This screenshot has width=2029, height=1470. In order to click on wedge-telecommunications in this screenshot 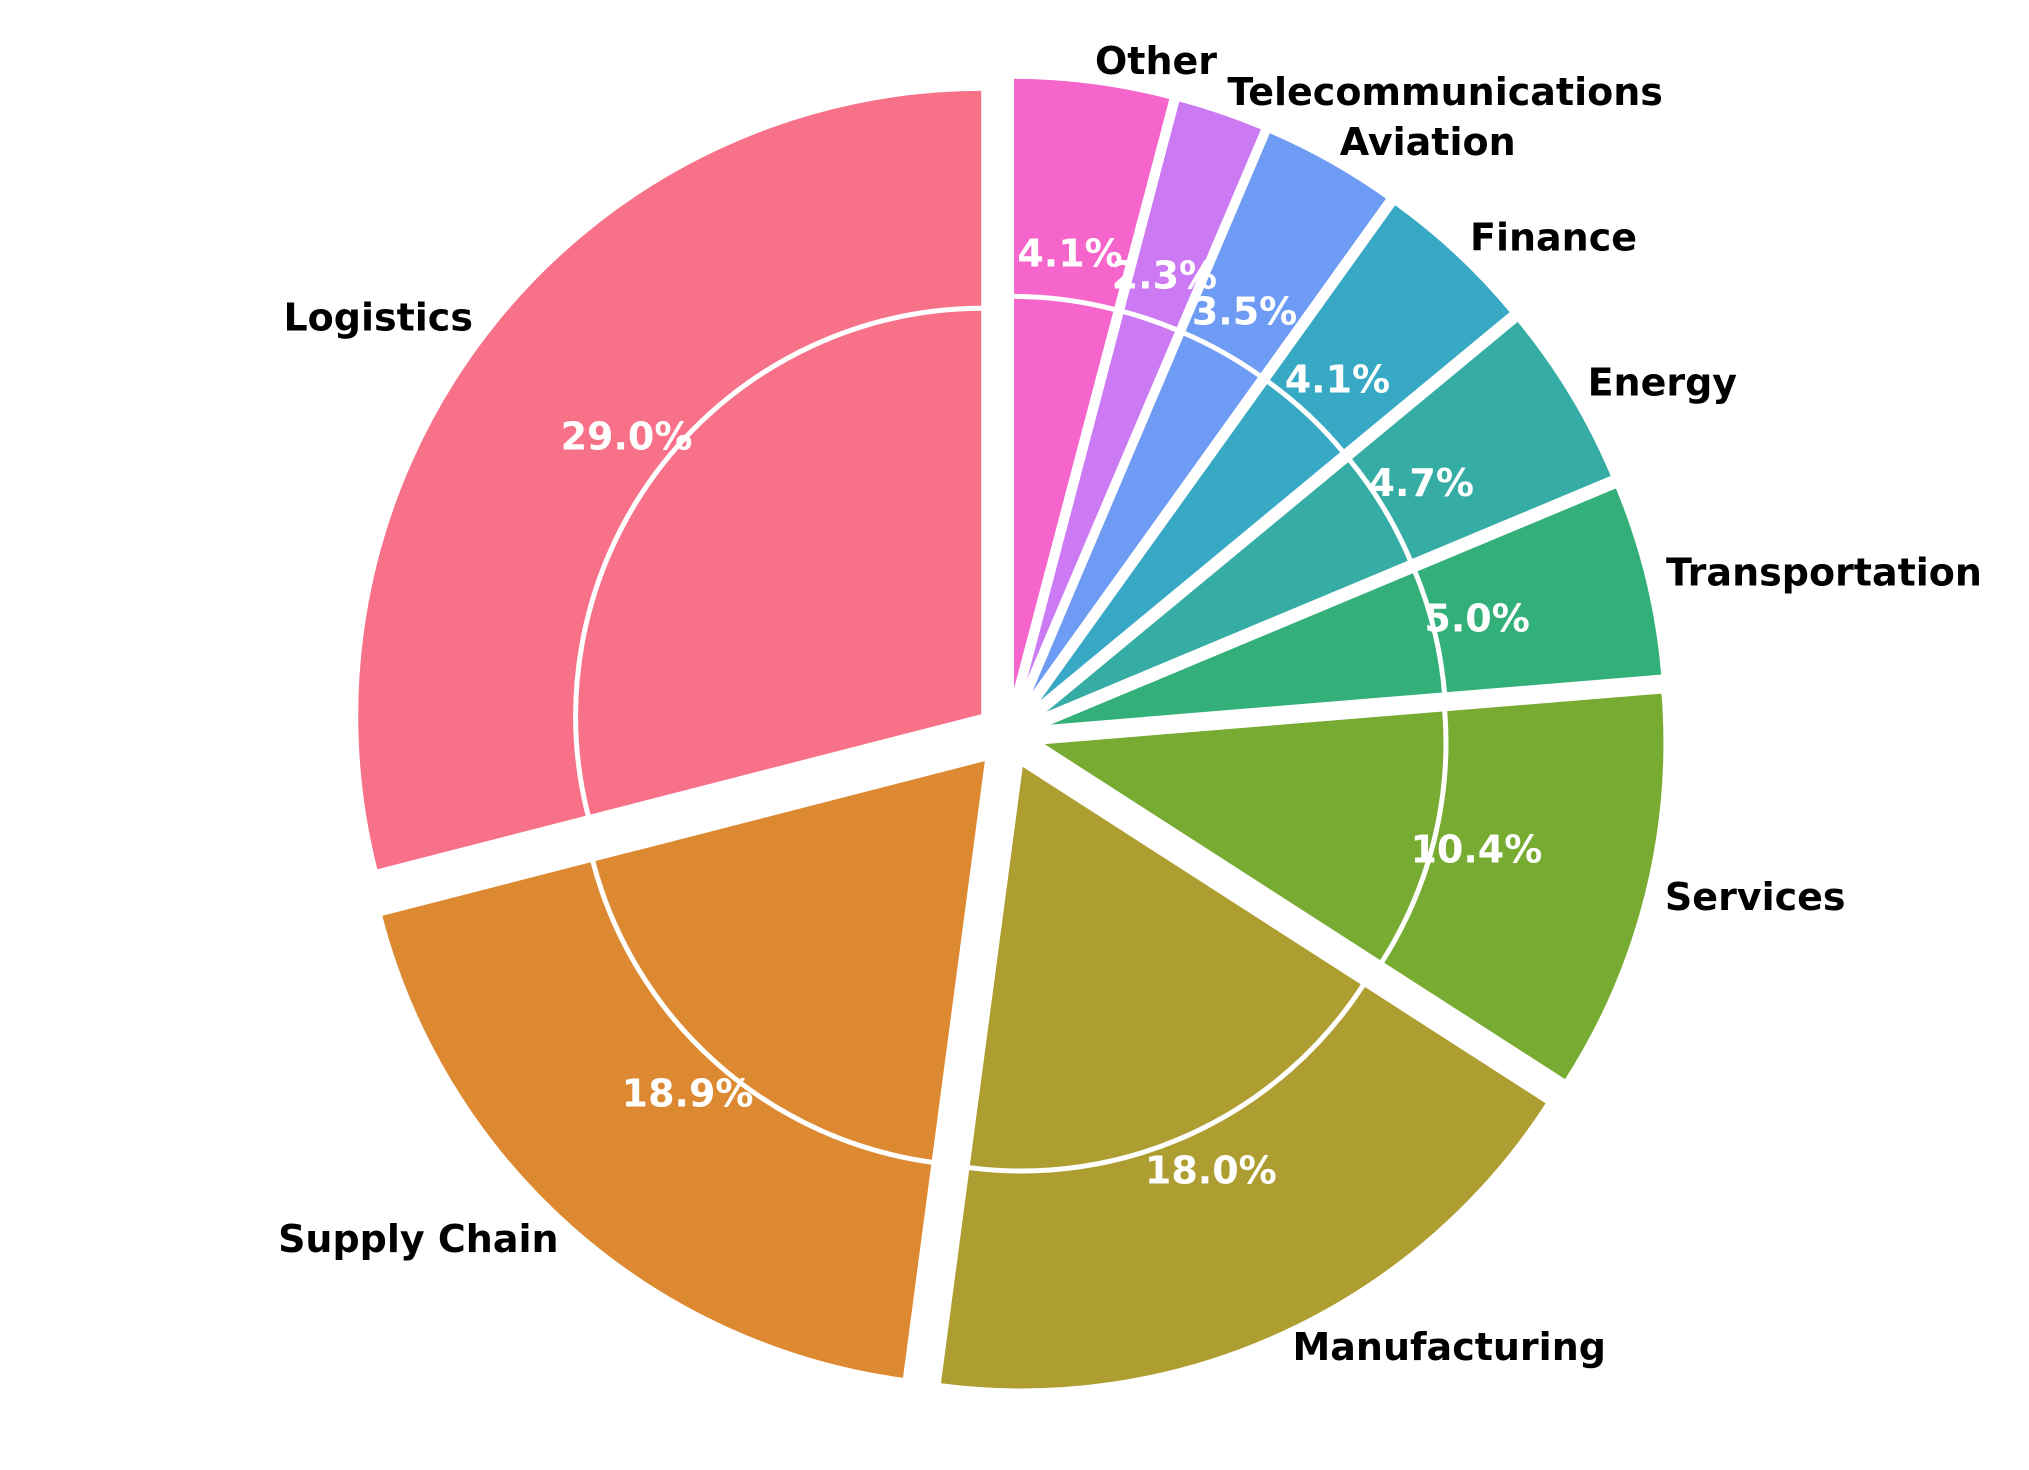, I will do `click(1141, 401)`.